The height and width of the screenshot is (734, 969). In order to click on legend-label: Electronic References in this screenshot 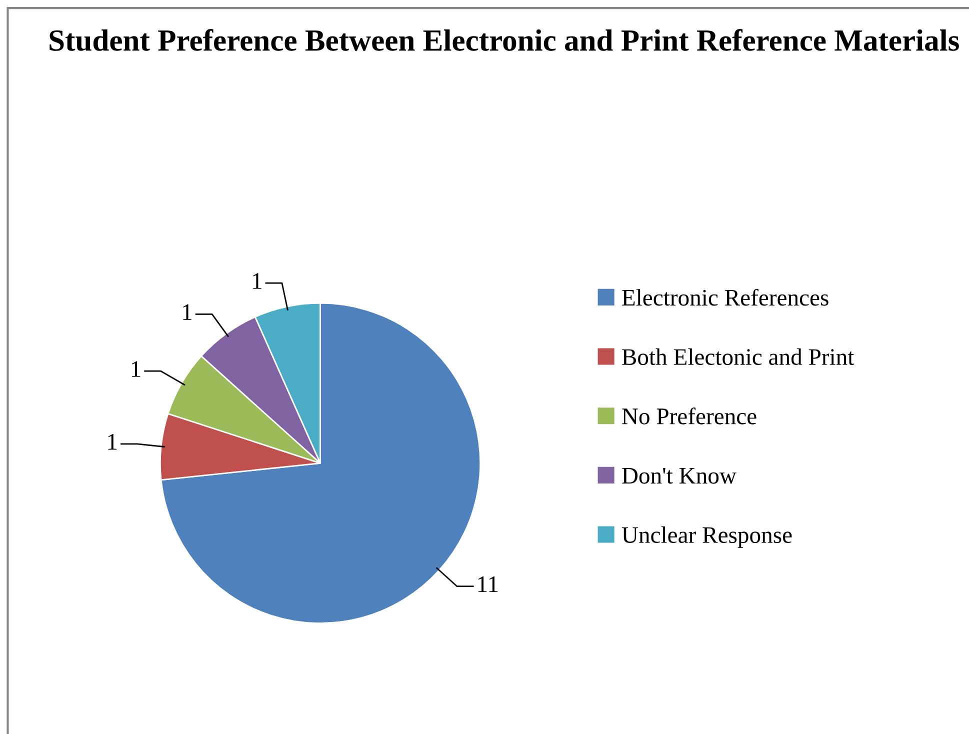, I will do `click(725, 297)`.